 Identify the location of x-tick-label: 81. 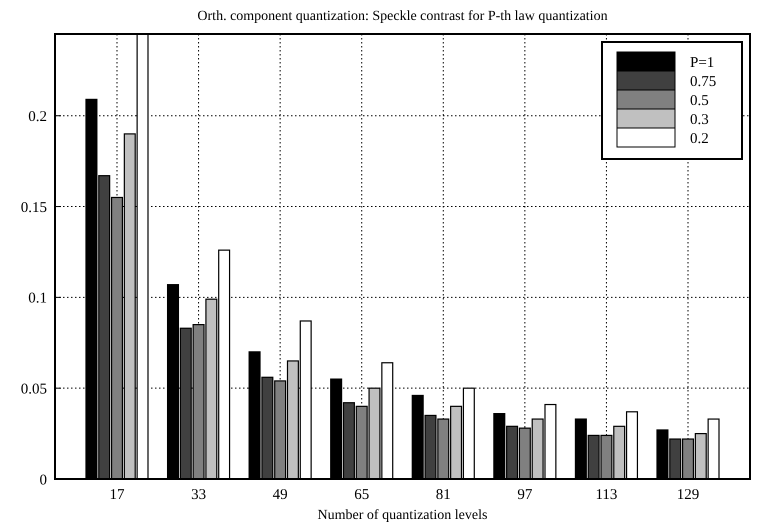
(443, 495).